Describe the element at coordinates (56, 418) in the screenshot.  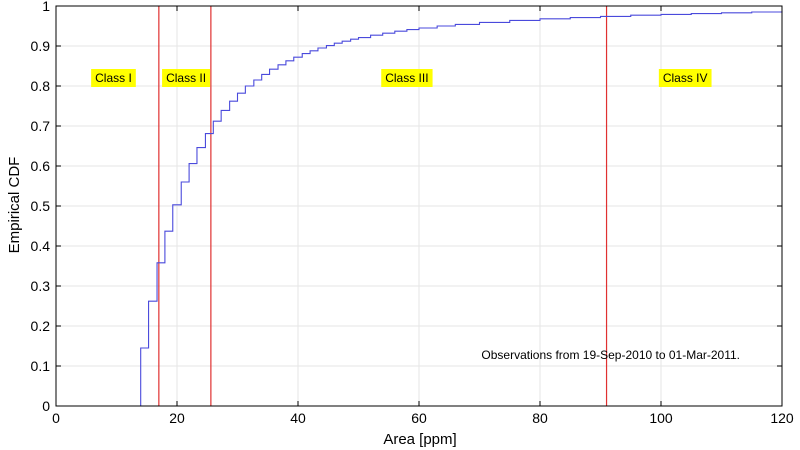
I see `x-tick-label: 0` at that location.